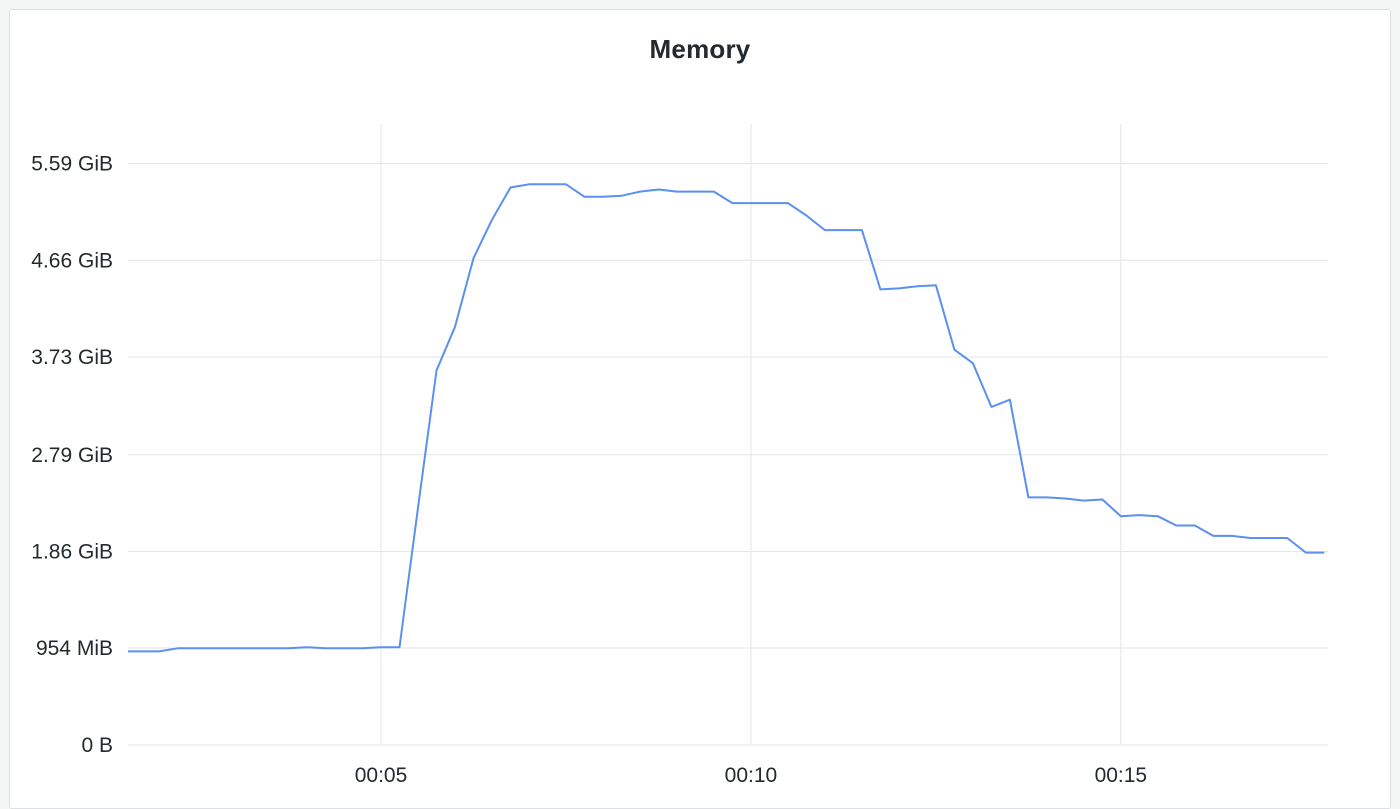  I want to click on y-tick-label: 2.79 GiB, so click(72, 455).